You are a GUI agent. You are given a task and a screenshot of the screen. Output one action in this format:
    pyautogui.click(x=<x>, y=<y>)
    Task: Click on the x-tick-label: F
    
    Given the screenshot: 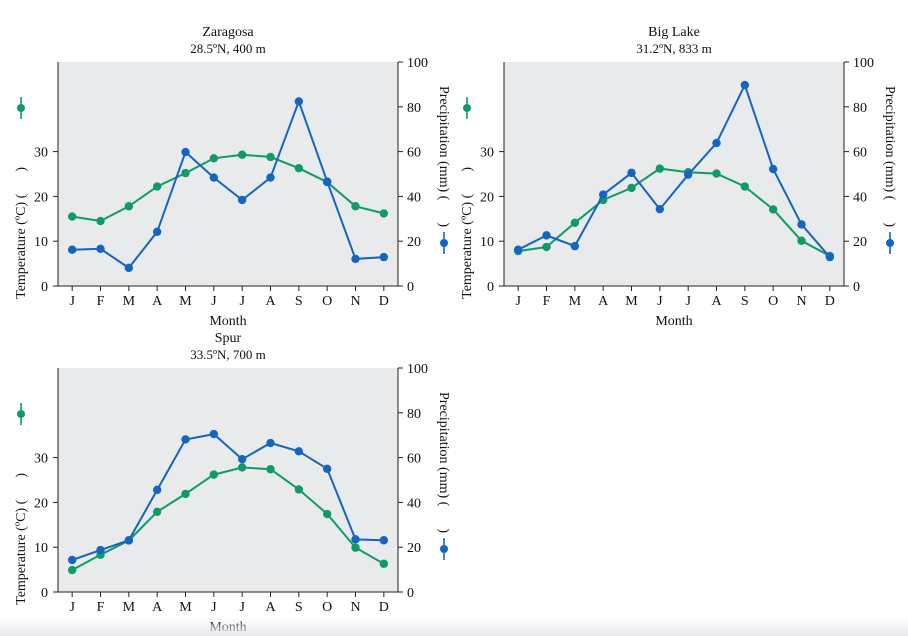 What is the action you would take?
    pyautogui.click(x=101, y=607)
    